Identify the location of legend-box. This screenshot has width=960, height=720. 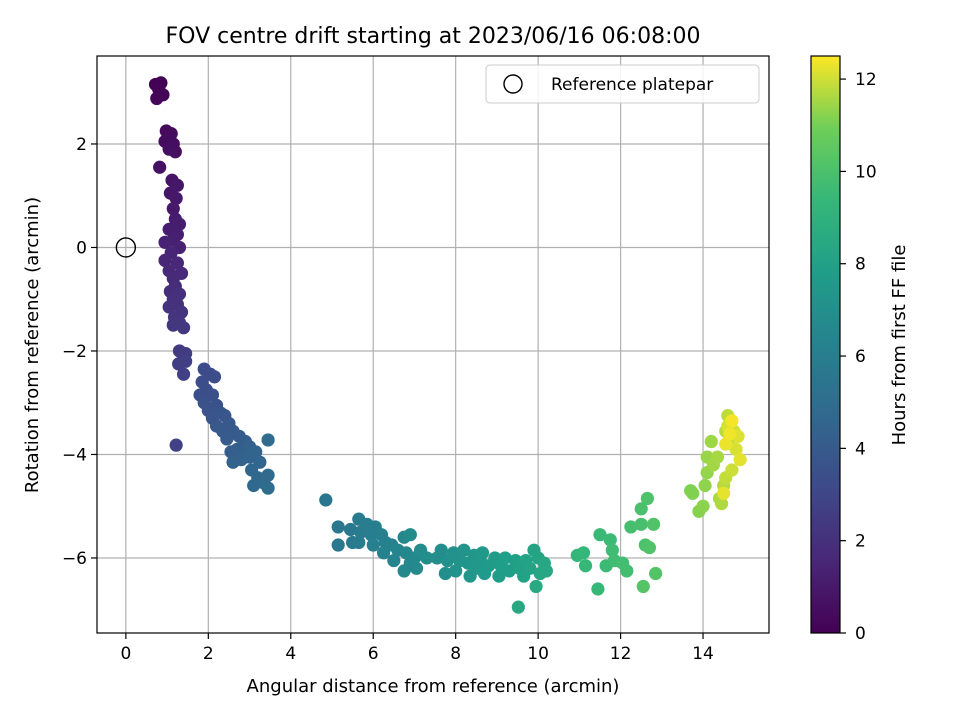
(622, 84).